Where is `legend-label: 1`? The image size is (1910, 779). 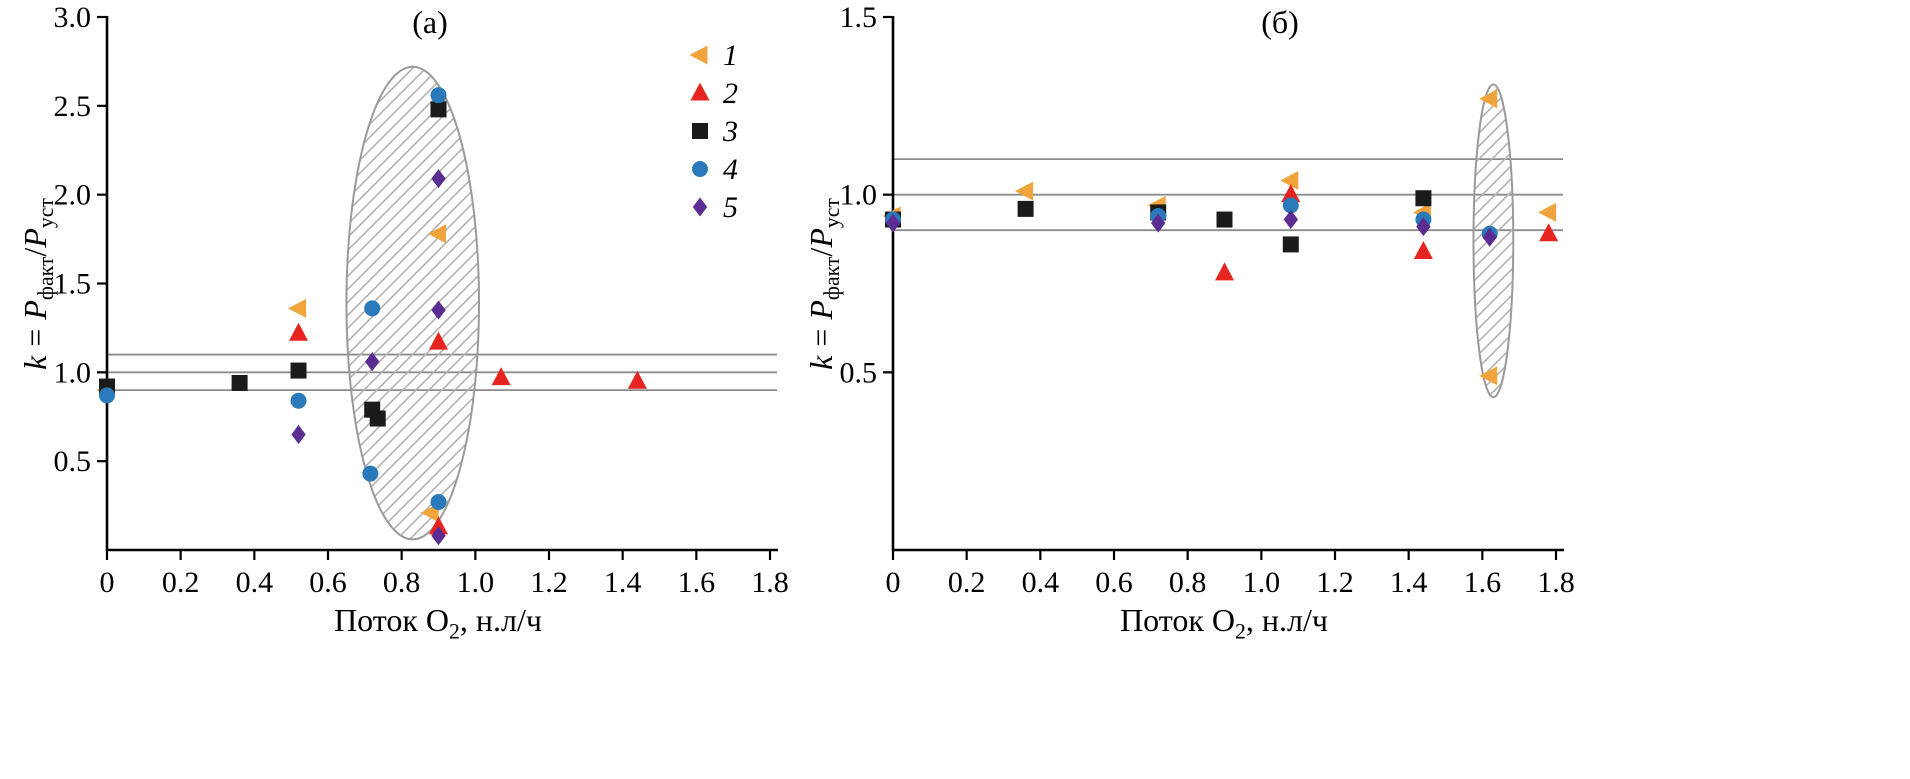 legend-label: 1 is located at coordinates (730, 55).